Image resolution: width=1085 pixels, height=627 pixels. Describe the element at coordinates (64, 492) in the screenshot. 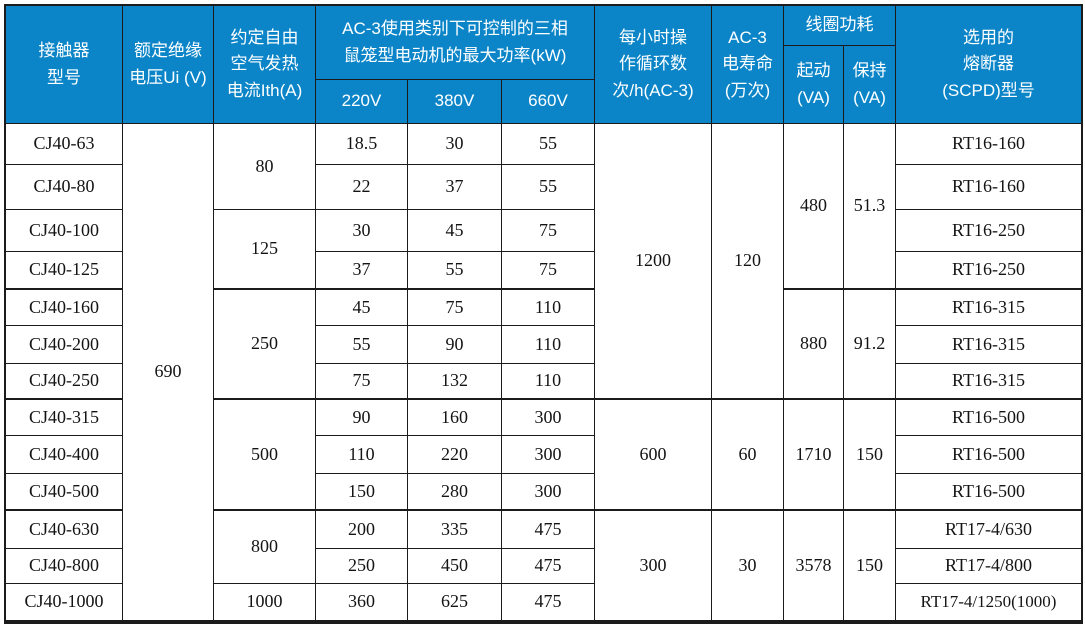

I see `model-cell: CJ40-500` at that location.